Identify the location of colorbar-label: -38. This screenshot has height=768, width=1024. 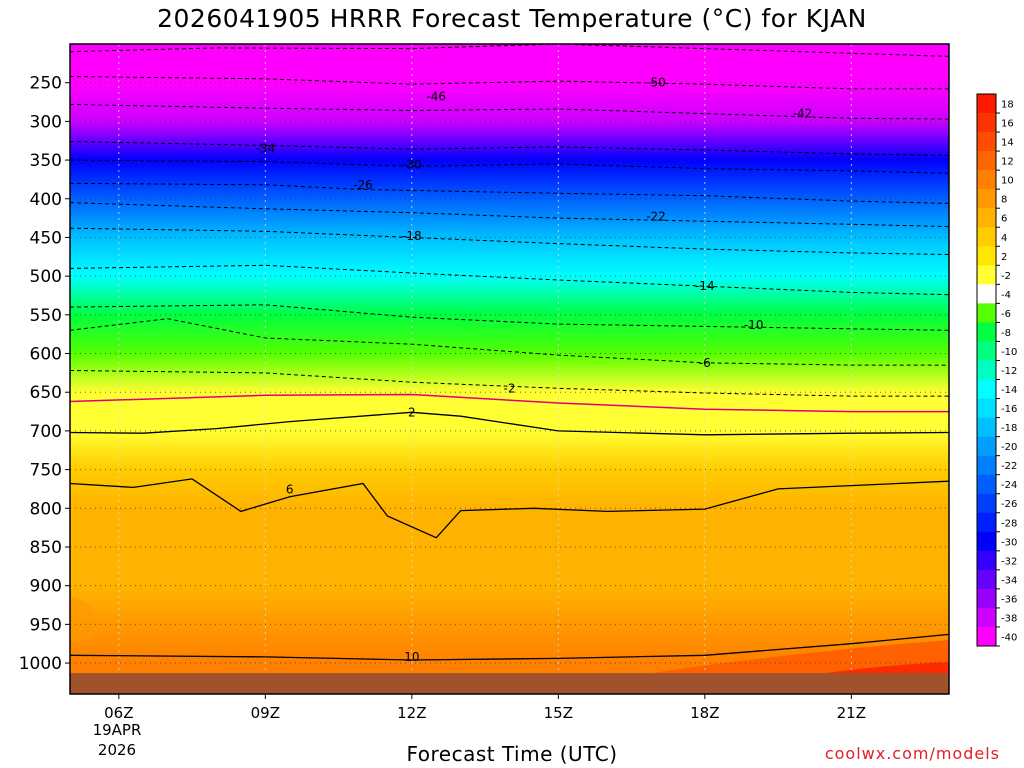
(1009, 618).